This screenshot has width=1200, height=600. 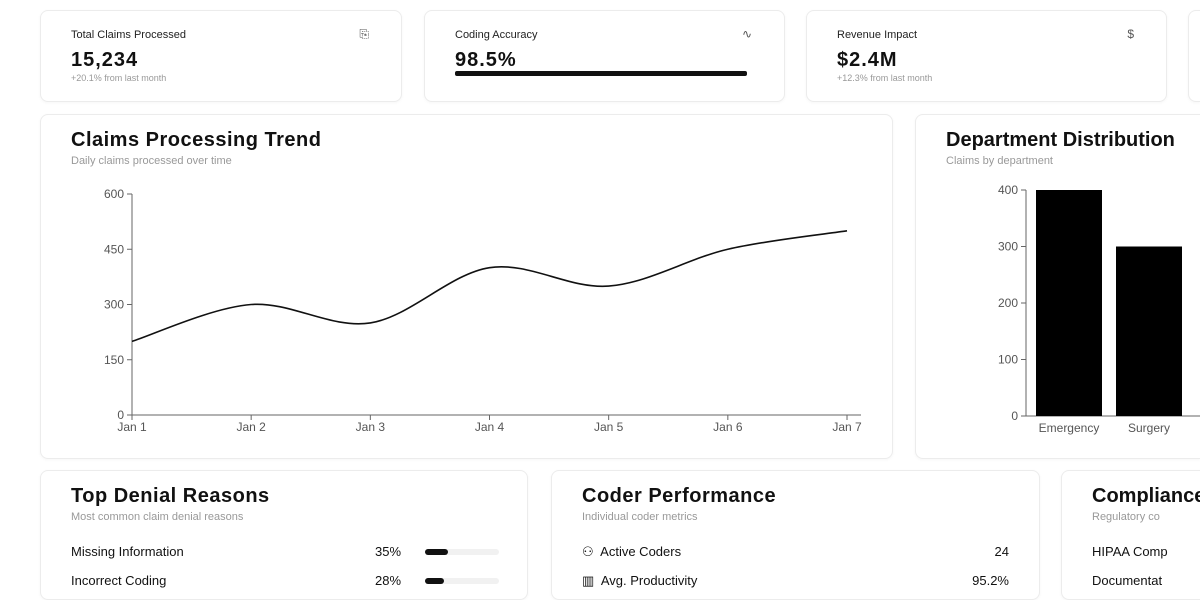 I want to click on card-title: Claims Processing Trend, so click(x=196, y=140).